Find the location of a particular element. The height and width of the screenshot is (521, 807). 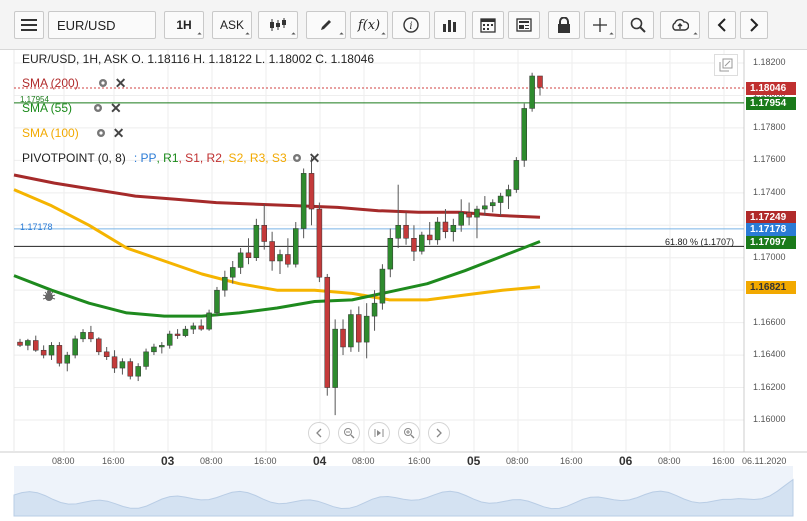

scroll-right-icon is located at coordinates (439, 433).